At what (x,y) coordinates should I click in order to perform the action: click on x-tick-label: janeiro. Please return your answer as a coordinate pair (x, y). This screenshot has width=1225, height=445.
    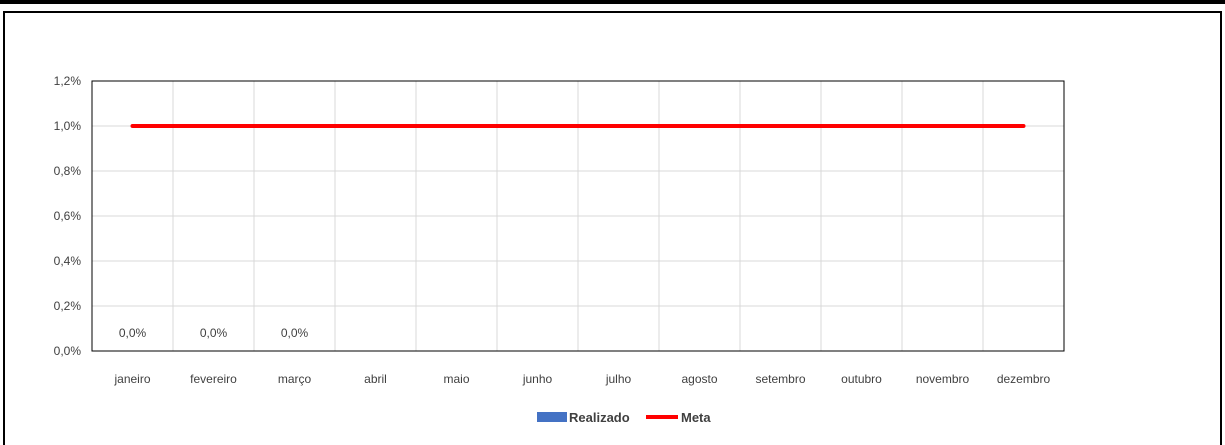
    Looking at the image, I should click on (131, 379).